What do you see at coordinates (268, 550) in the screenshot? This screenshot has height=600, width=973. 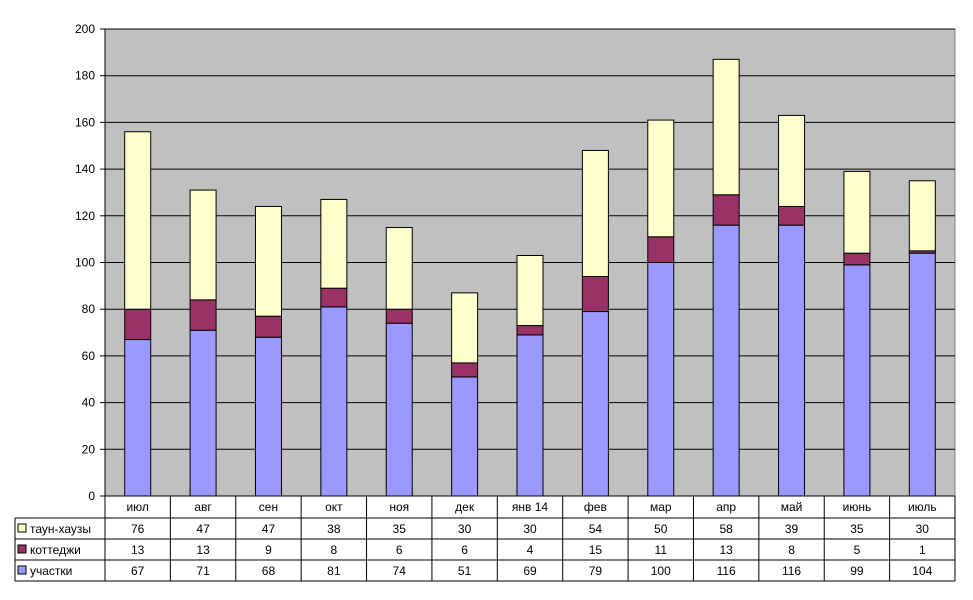 I see `table-value: 9` at bounding box center [268, 550].